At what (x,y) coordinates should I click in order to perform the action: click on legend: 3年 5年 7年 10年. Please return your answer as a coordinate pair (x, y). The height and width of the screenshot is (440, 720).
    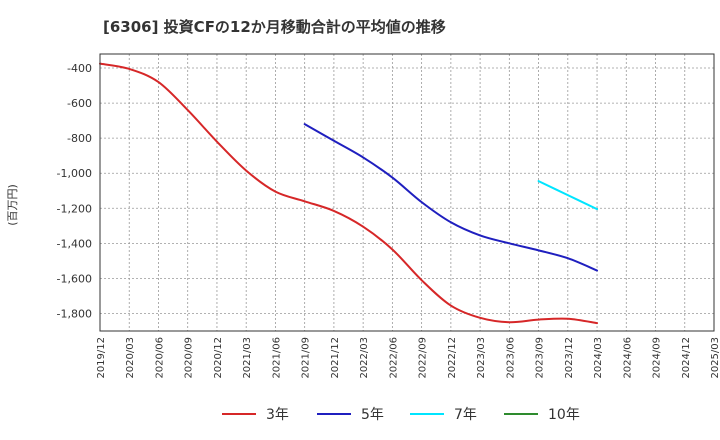
    Looking at the image, I should click on (401, 415).